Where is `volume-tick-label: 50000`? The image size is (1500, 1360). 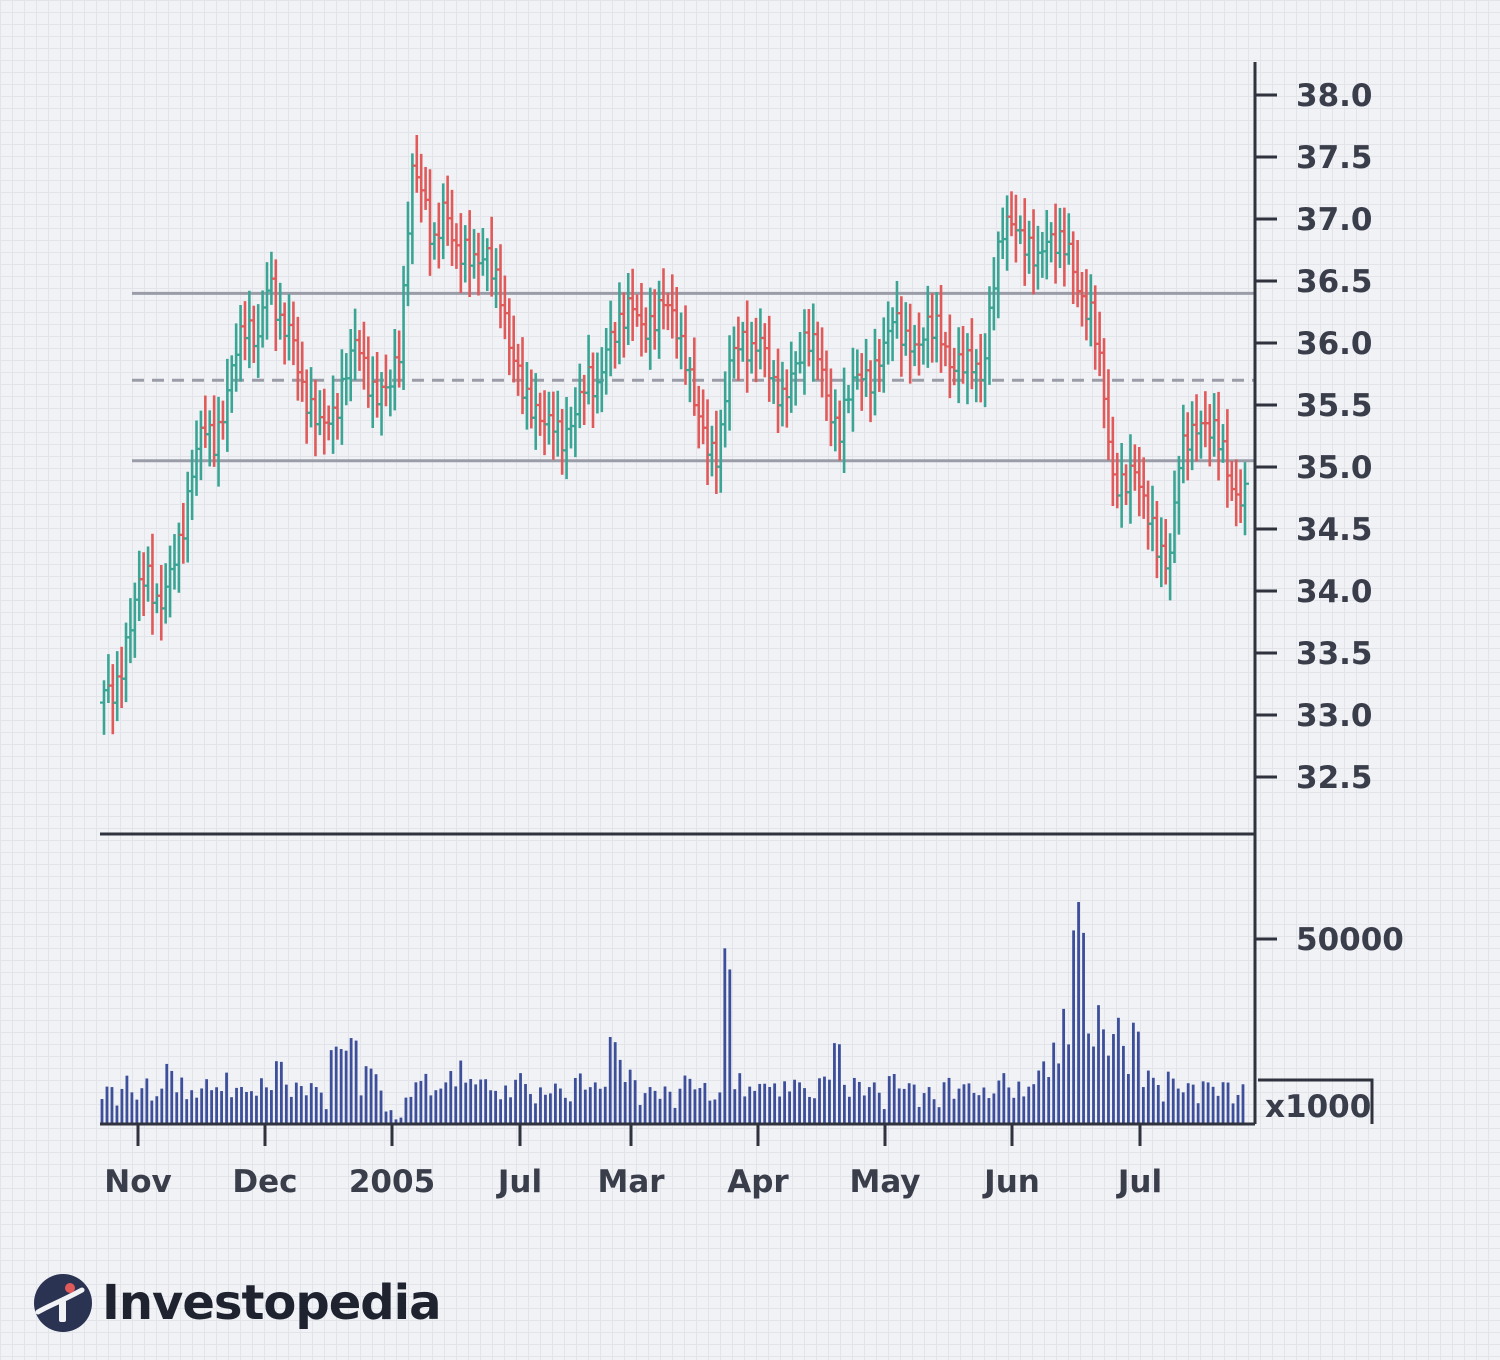 volume-tick-label: 50000 is located at coordinates (1350, 940).